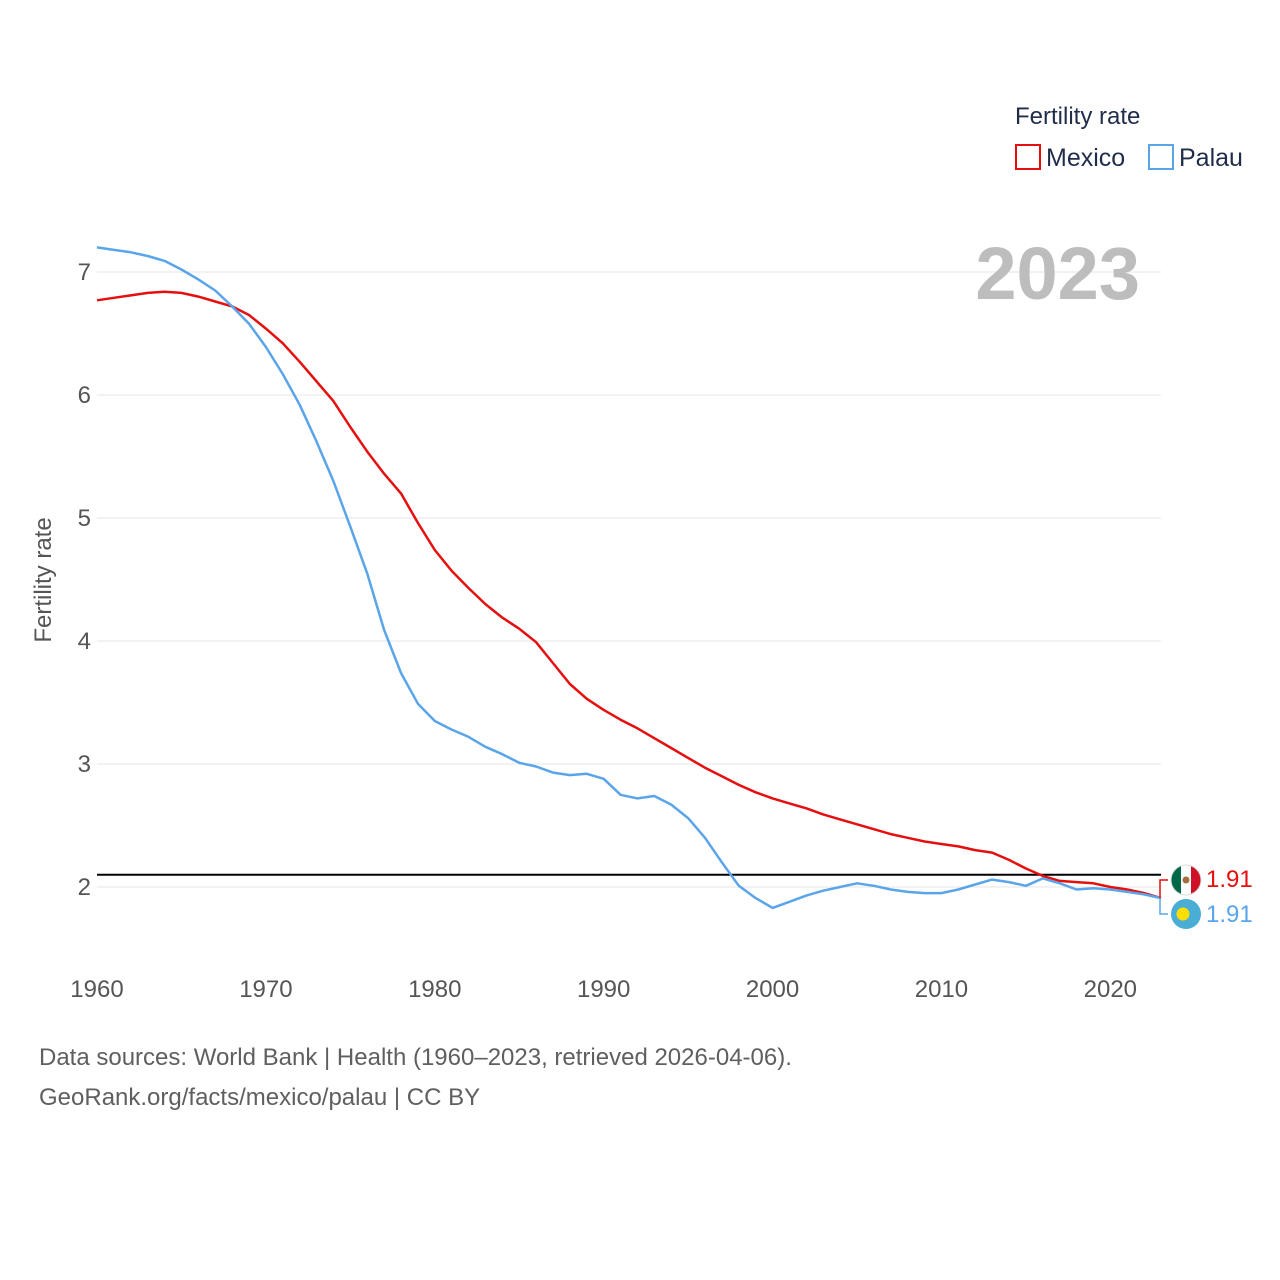 The height and width of the screenshot is (1280, 1280). I want to click on y-tick-label: 6, so click(84, 395).